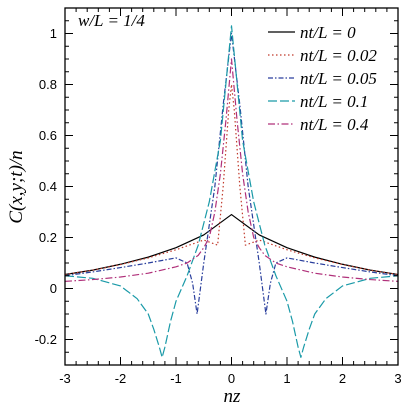 The width and height of the screenshot is (415, 415). What do you see at coordinates (338, 55) in the screenshot?
I see `legend-label-1: nt/L = 0.02` at bounding box center [338, 55].